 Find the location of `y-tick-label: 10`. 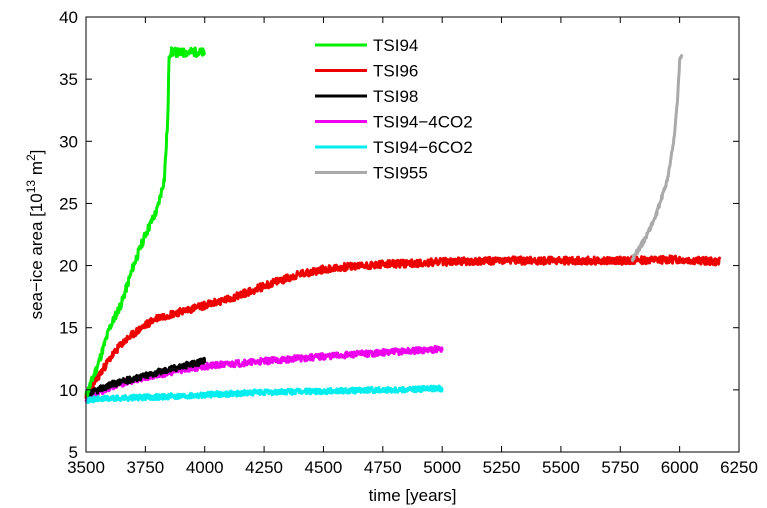

y-tick-label: 10 is located at coordinates (68, 390).